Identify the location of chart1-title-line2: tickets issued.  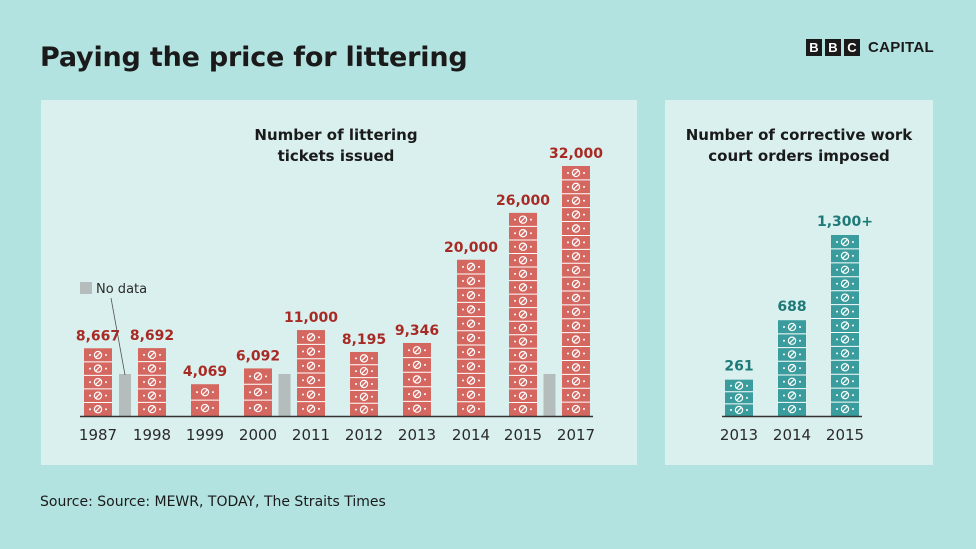
(336, 156).